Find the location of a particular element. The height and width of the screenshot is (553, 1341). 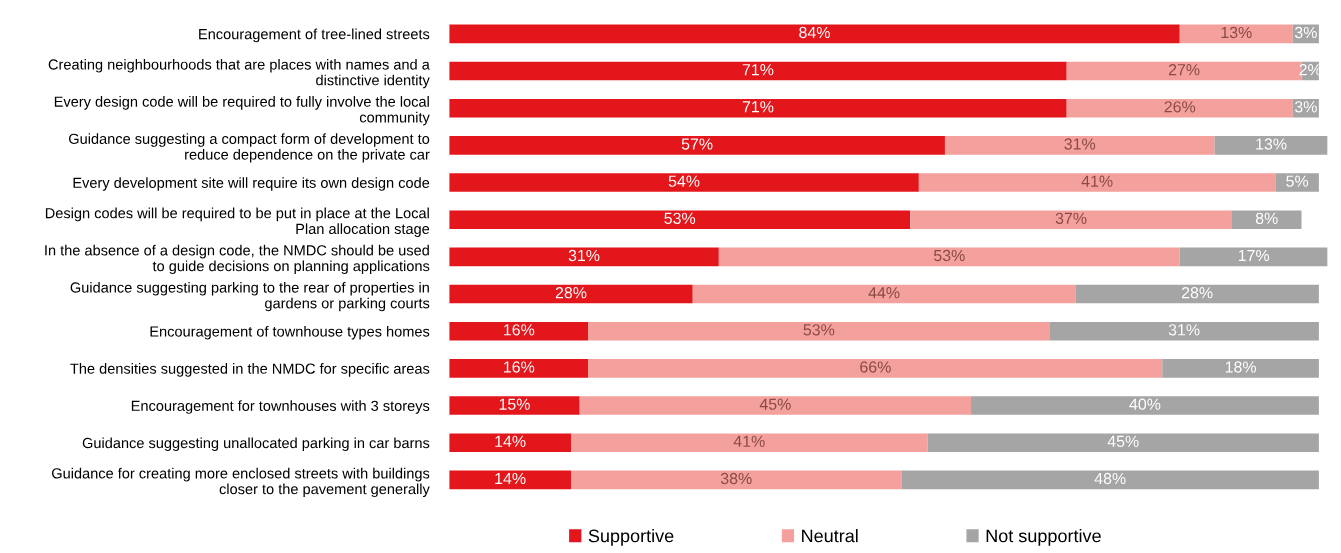

data-label: 17% is located at coordinates (1254, 255).